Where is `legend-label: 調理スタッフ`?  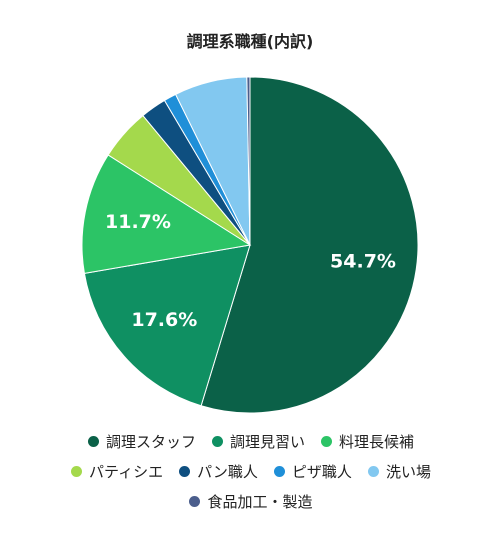
legend-label: 調理スタッフ is located at coordinates (150, 441).